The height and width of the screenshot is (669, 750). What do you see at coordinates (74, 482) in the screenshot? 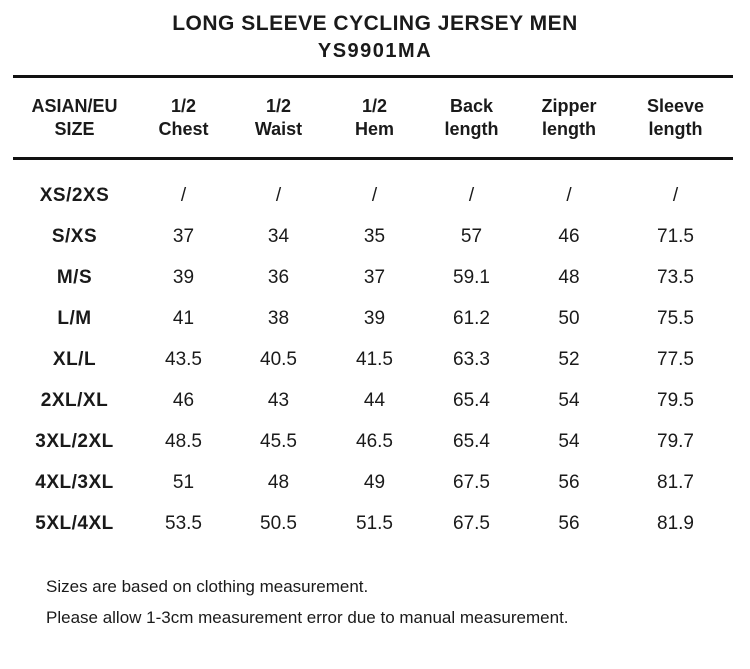
I see `size-label: 4XL/3XL` at bounding box center [74, 482].